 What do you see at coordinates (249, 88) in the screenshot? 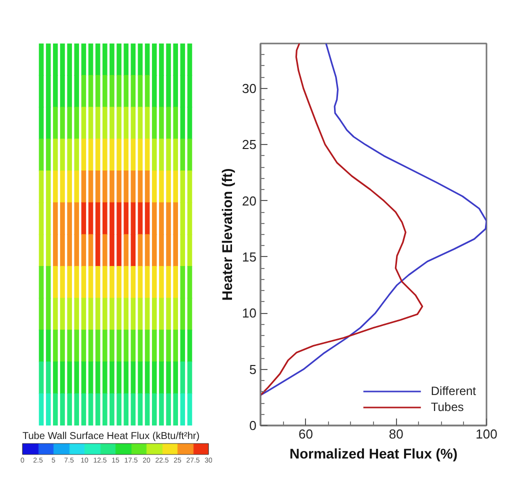
I see `y-tick-label: 30` at bounding box center [249, 88].